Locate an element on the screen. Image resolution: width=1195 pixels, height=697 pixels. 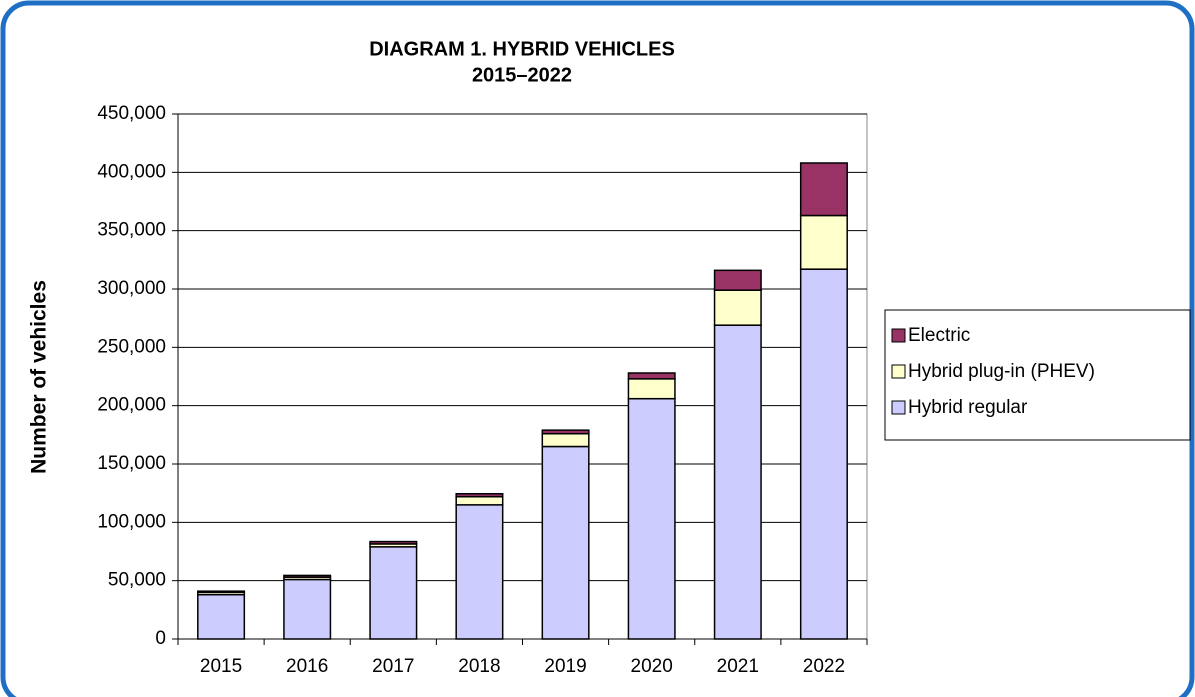
y-tick-label: 450,000 is located at coordinates (131, 113).